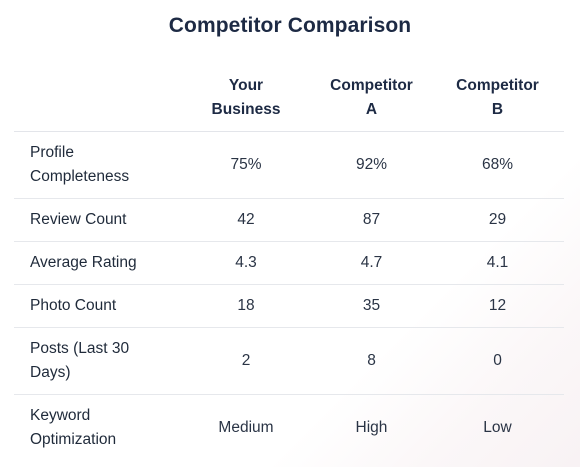  What do you see at coordinates (497, 427) in the screenshot?
I see `cell-competitor-b: Low` at bounding box center [497, 427].